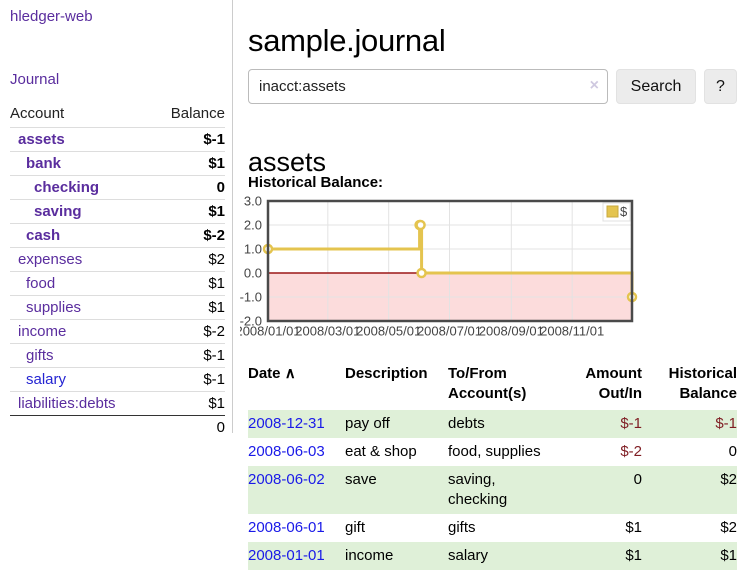 This screenshot has width=742, height=582. What do you see at coordinates (270, 331) in the screenshot?
I see `x-tick-label: 2008/01/01` at bounding box center [270, 331].